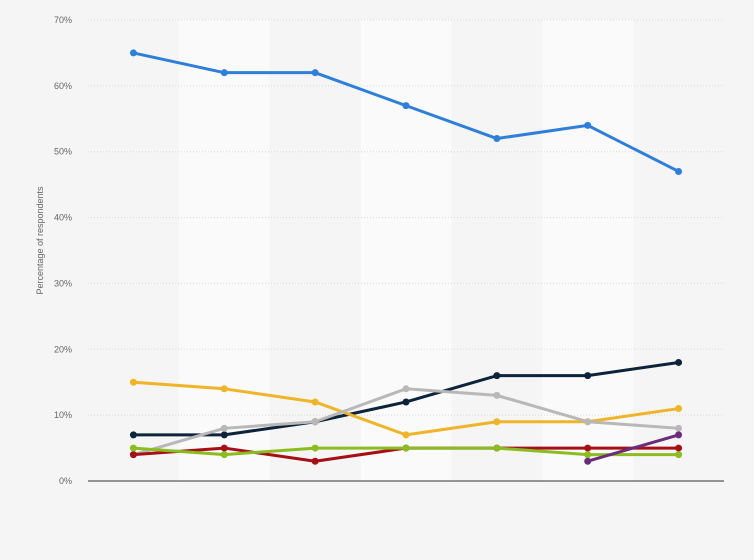  Describe the element at coordinates (40, 240) in the screenshot. I see `y-axis-title: Percentage of respondents` at that location.